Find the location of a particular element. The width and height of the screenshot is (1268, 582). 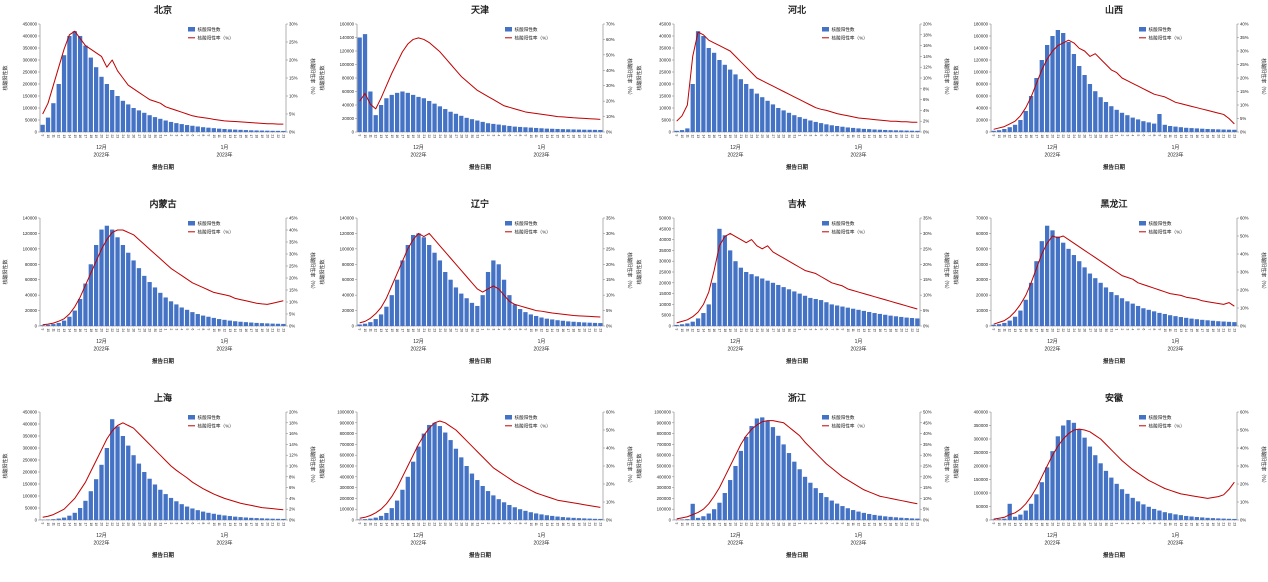

x-tick-label: 29 is located at coordinates (150, 137).